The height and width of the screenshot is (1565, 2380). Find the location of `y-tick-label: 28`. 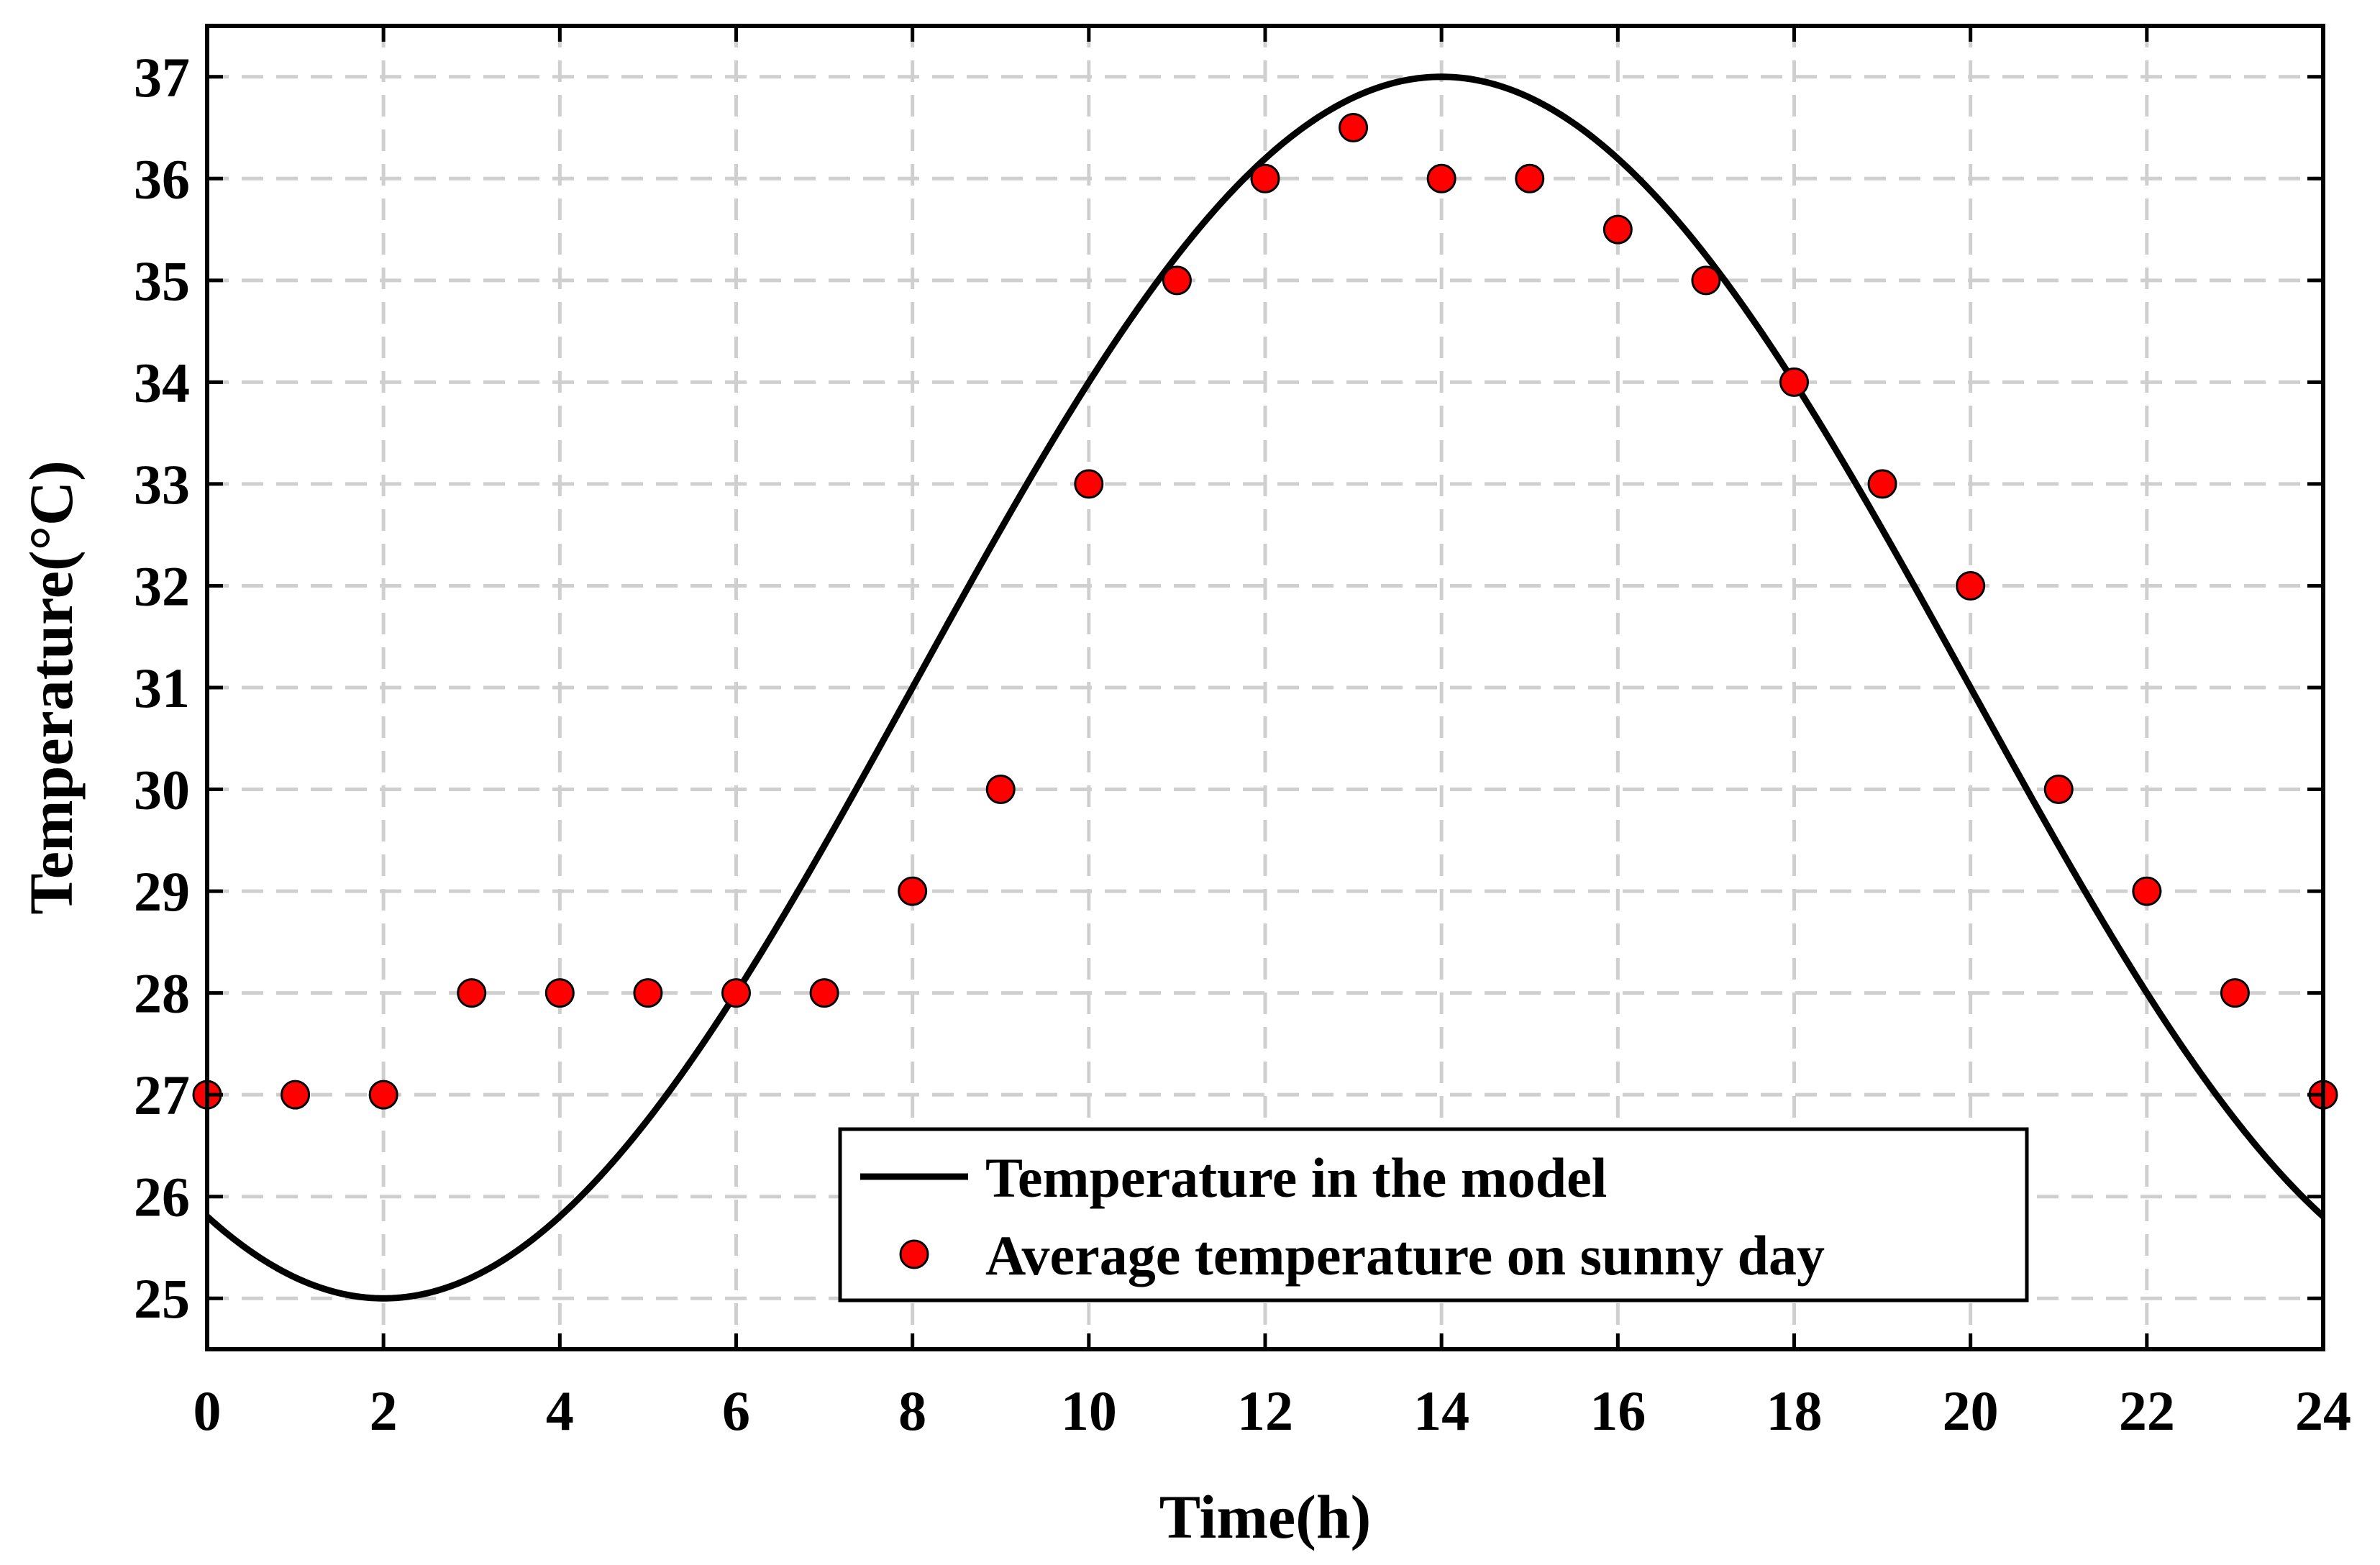

y-tick-label: 28 is located at coordinates (162, 993).